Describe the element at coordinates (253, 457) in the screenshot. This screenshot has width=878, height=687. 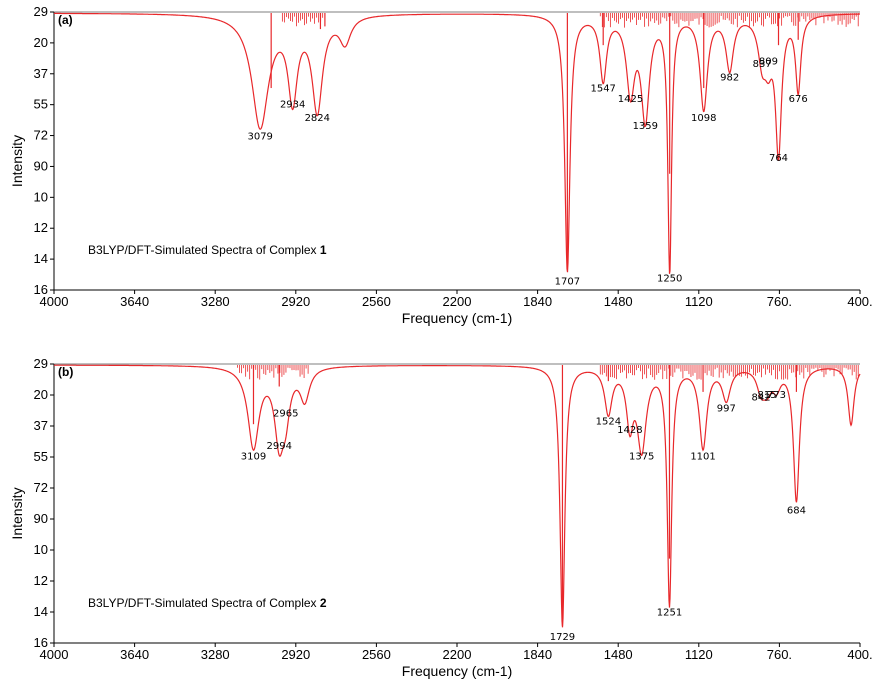
I see `peak-label: 3109` at that location.